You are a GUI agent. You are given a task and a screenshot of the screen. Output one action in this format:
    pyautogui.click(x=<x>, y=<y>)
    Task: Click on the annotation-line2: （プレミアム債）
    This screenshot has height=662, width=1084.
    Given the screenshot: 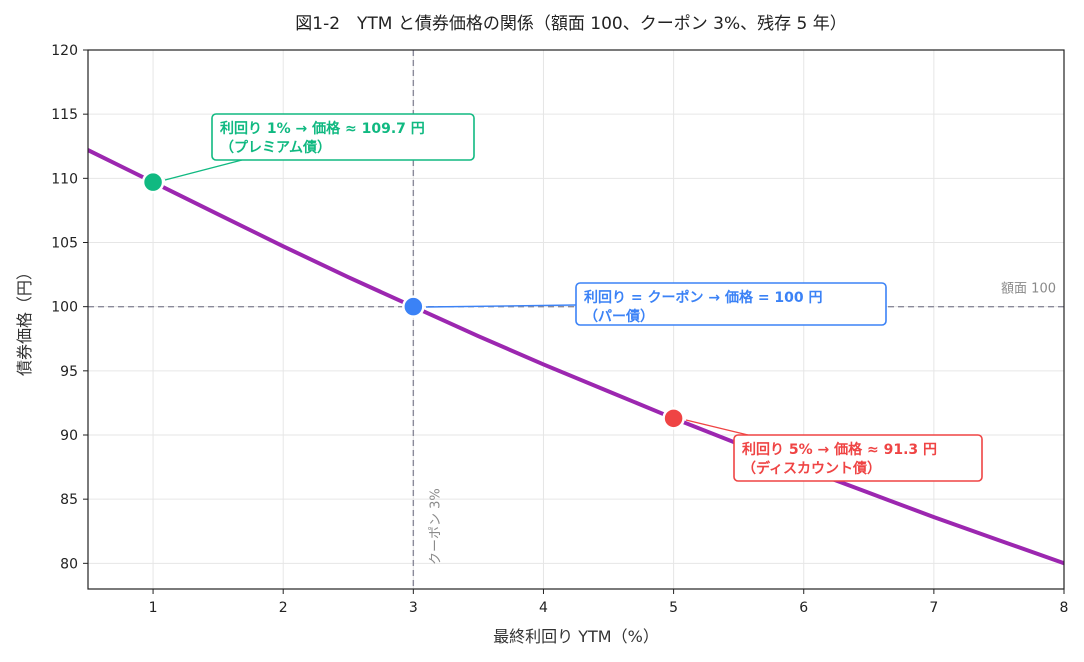 What is the action you would take?
    pyautogui.click(x=275, y=147)
    